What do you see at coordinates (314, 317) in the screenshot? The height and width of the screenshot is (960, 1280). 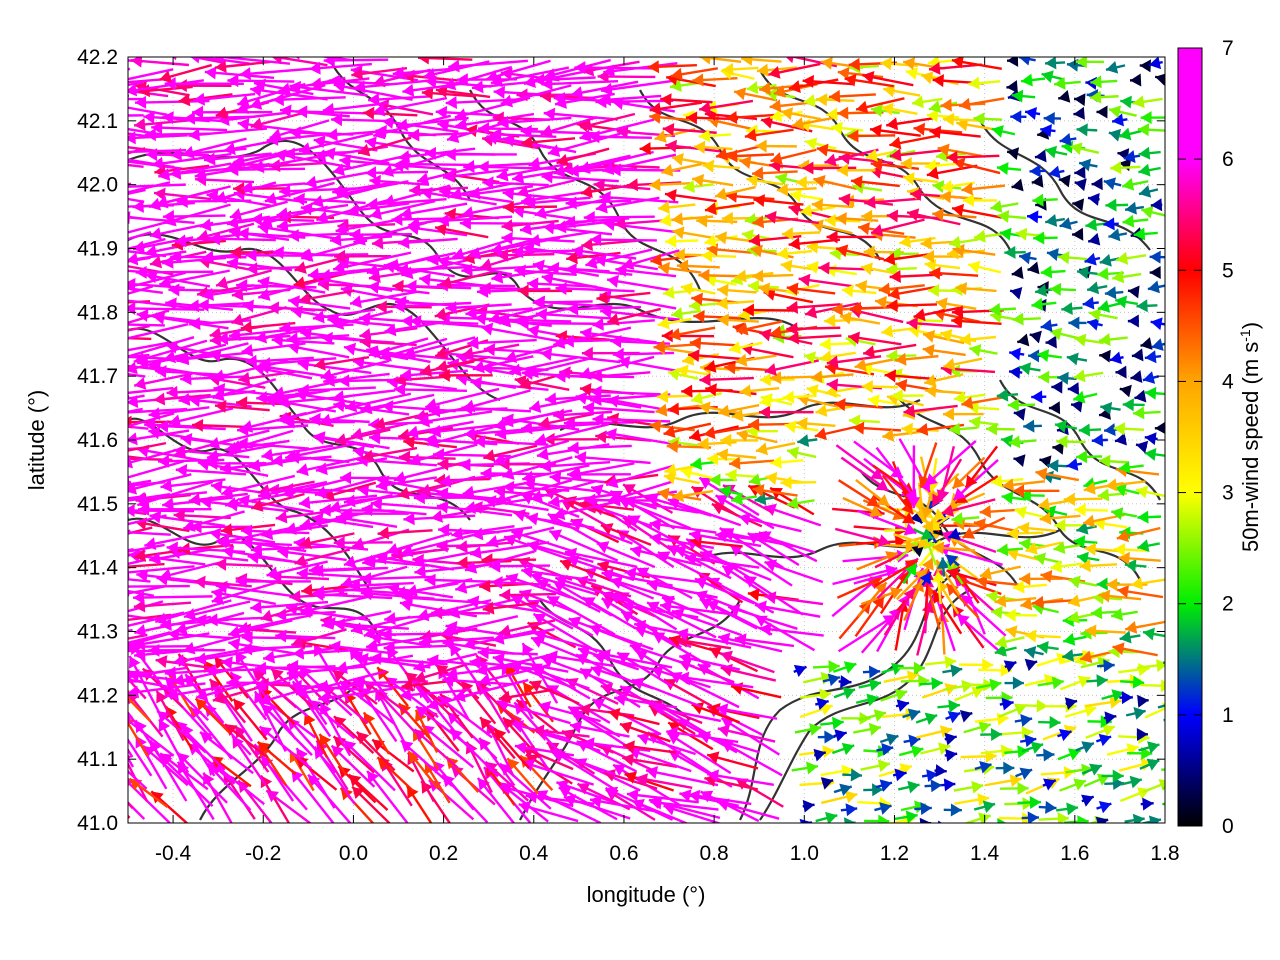 I see `terrain-contour` at bounding box center [314, 317].